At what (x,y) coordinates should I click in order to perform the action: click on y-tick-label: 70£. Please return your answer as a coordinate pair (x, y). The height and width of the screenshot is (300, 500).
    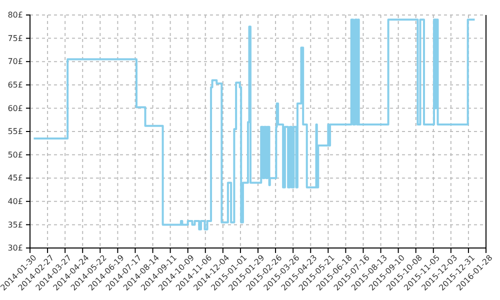
    Looking at the image, I should click on (15, 61).